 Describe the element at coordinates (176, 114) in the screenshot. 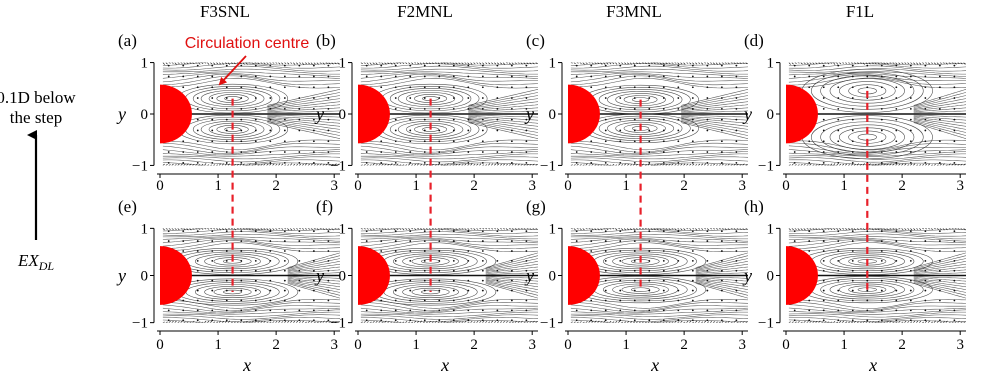

I see `cylinder` at that location.